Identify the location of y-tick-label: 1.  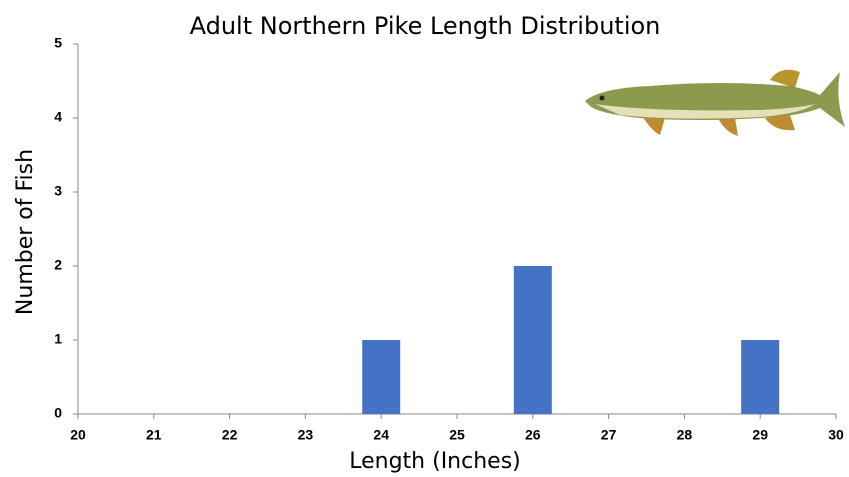
(58, 339).